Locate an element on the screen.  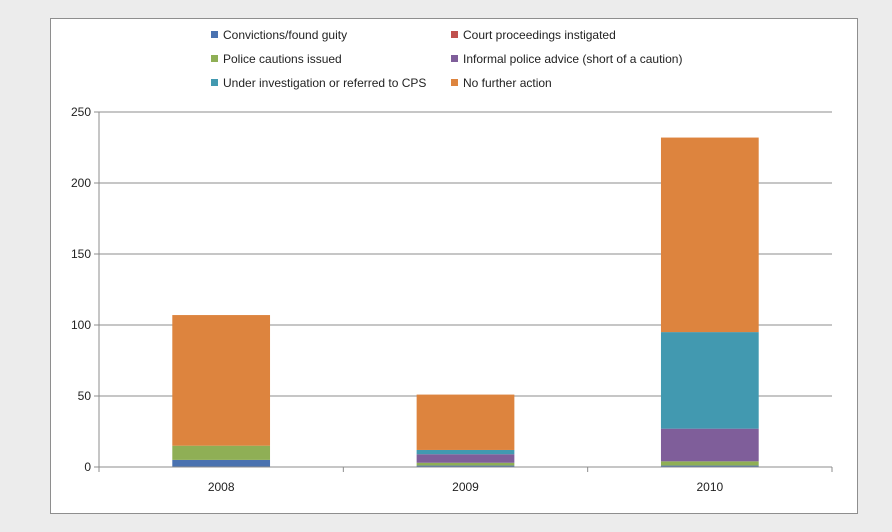
legend-label: Court proceedings instigated is located at coordinates (539, 35).